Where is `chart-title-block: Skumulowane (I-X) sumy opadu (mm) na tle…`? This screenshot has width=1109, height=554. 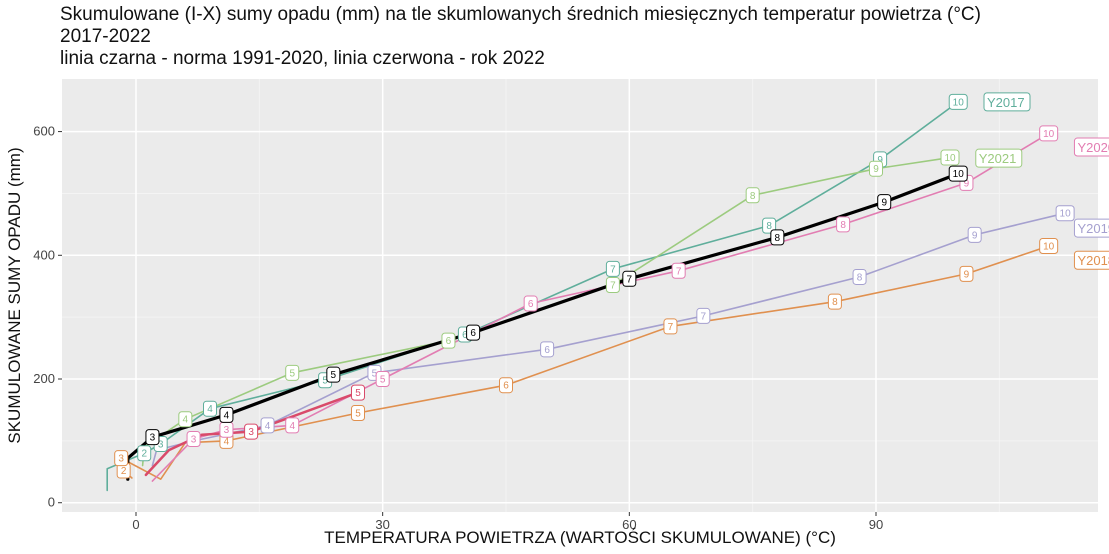 chart-title-block: Skumulowane (I-X) sumy opadu (mm) na tle… is located at coordinates (520, 37).